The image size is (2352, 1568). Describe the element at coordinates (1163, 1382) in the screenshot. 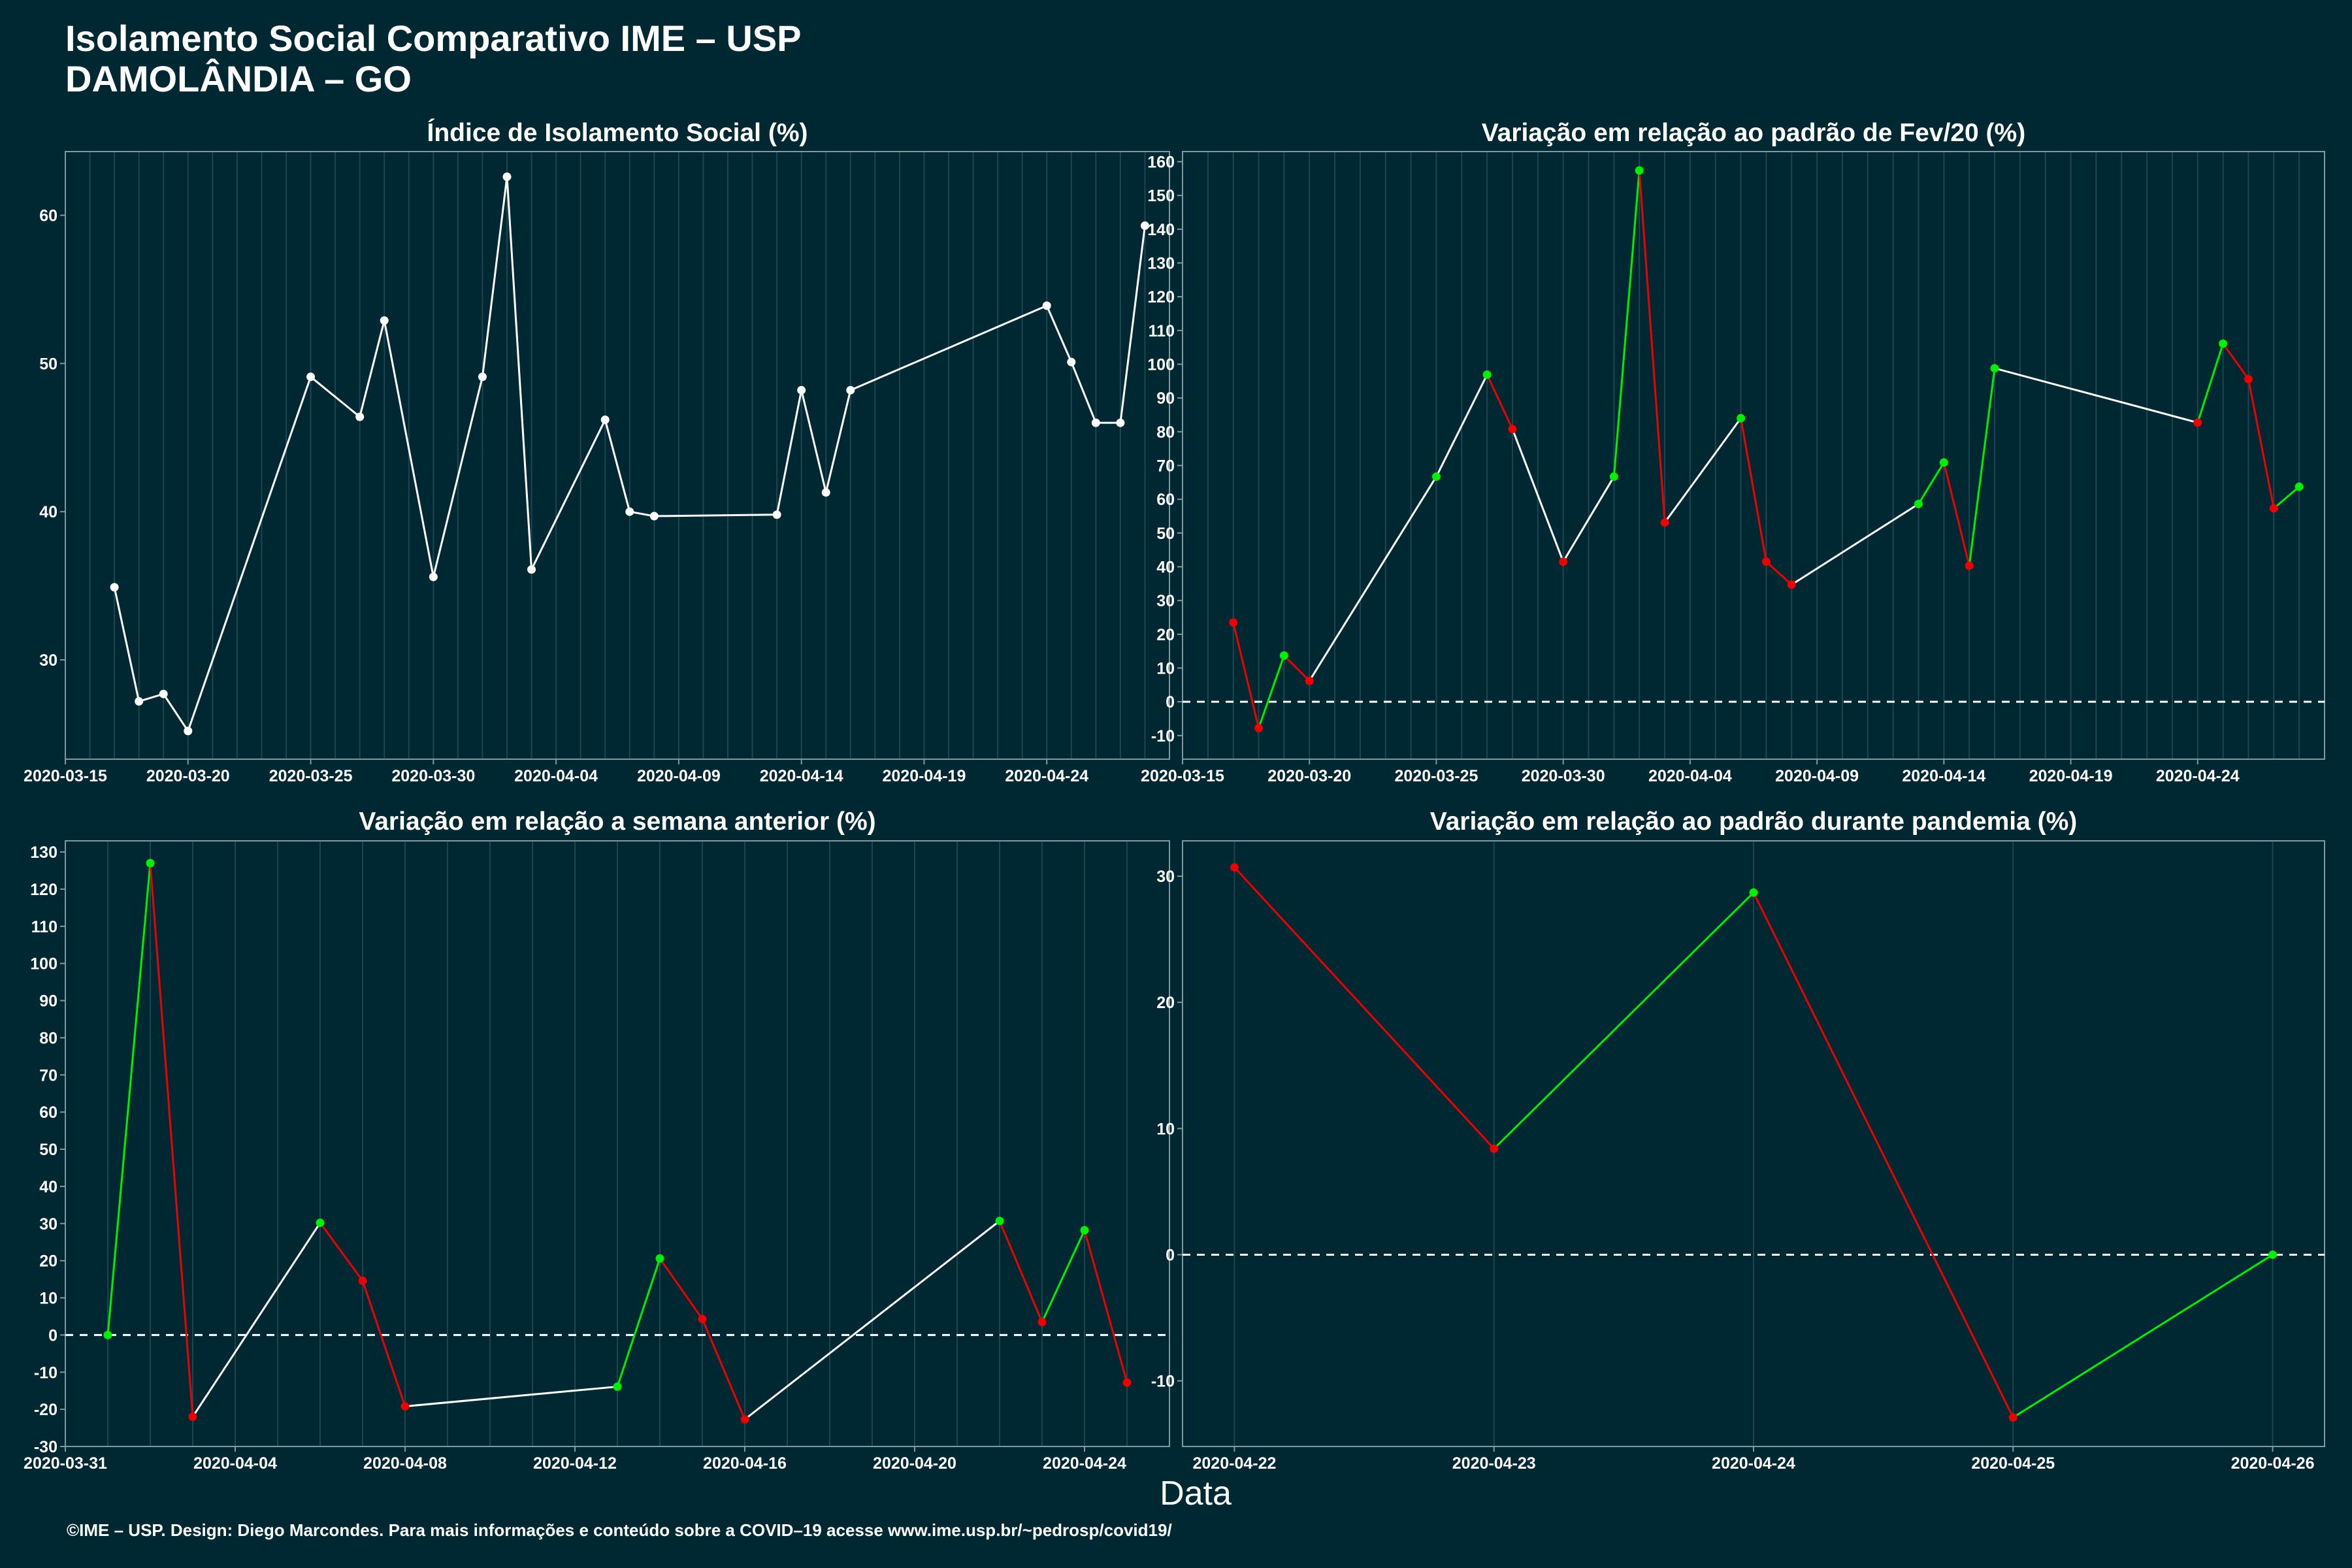

I see `y-tick-label: -10` at that location.